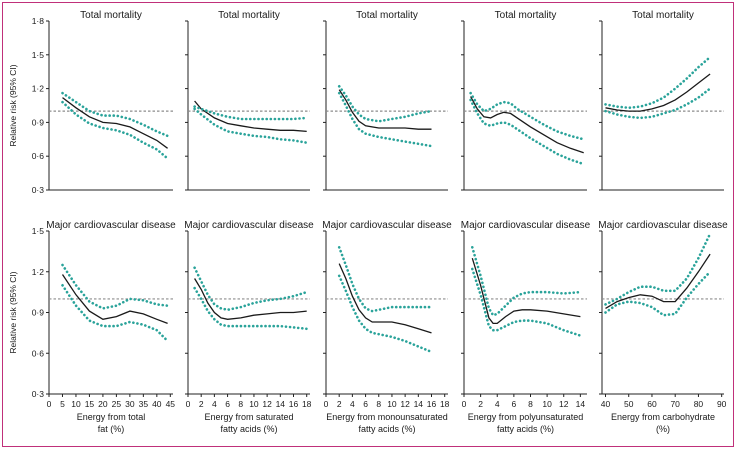 This screenshot has width=738, height=451. I want to click on x-tick-label: 35, so click(144, 404).